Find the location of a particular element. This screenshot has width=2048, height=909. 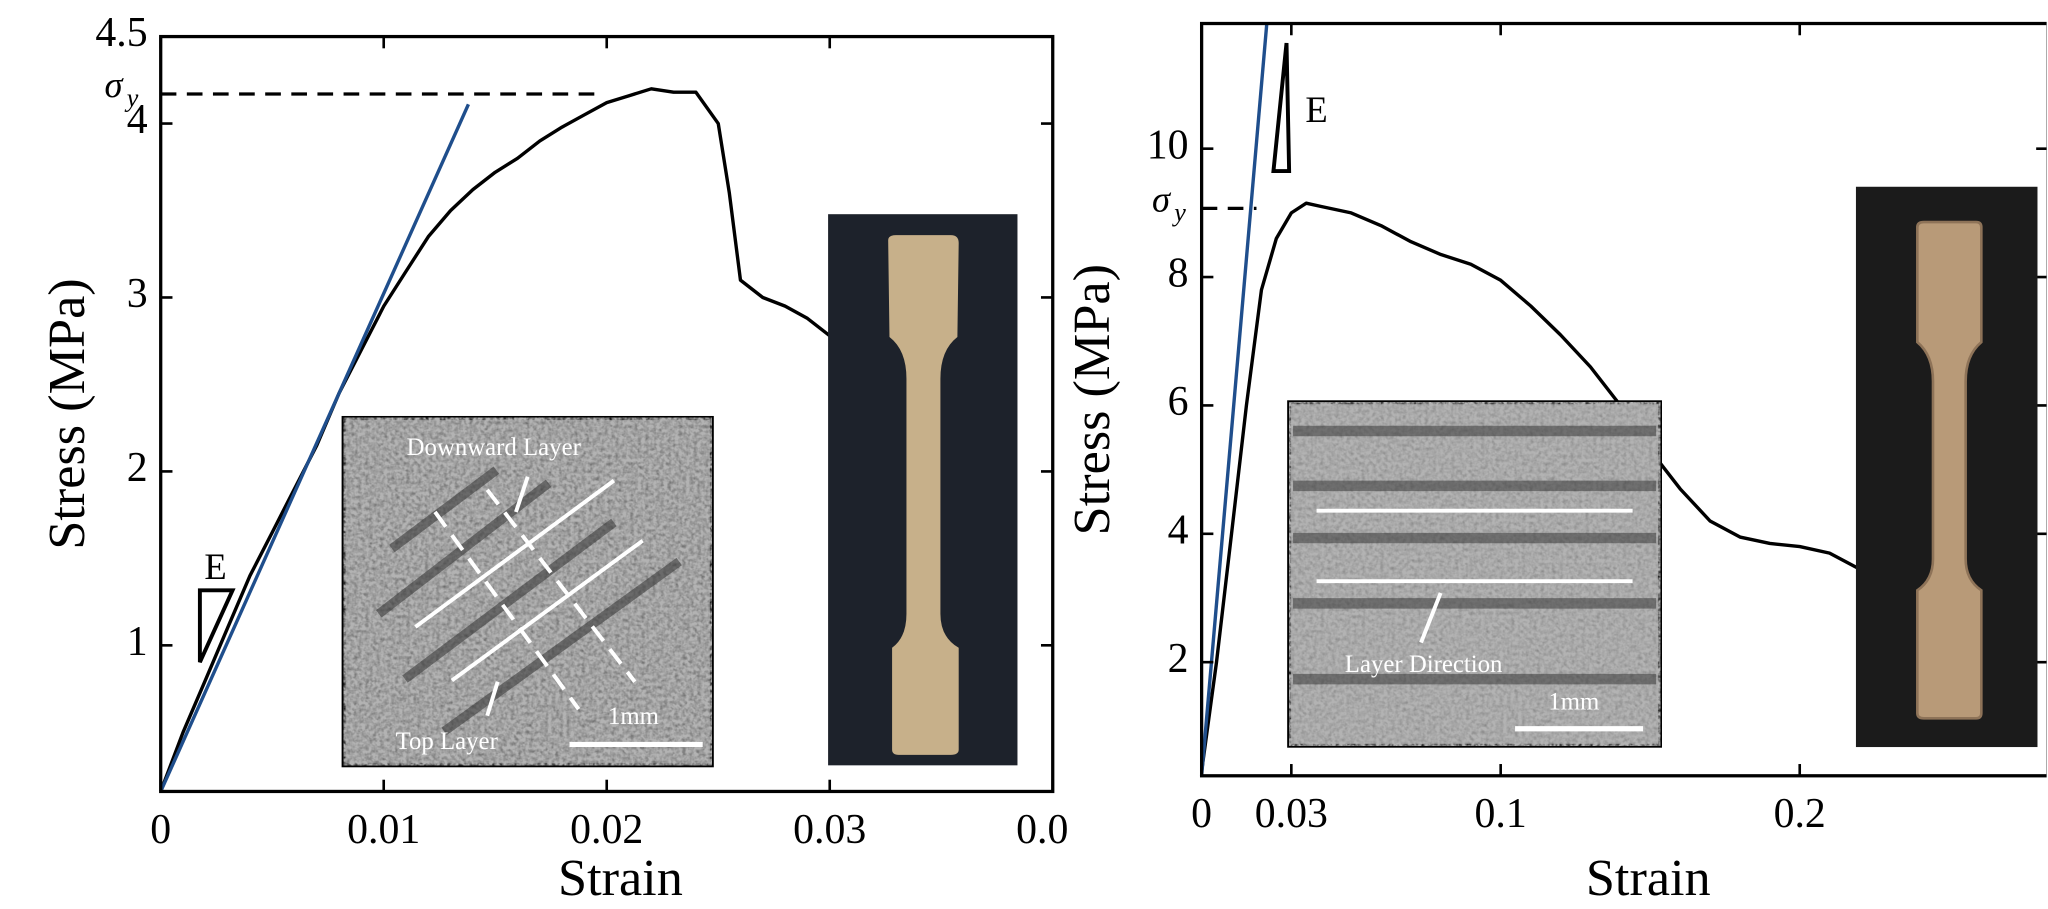

sem-inset-right: Layer Direction 1mm is located at coordinates (1474, 574).